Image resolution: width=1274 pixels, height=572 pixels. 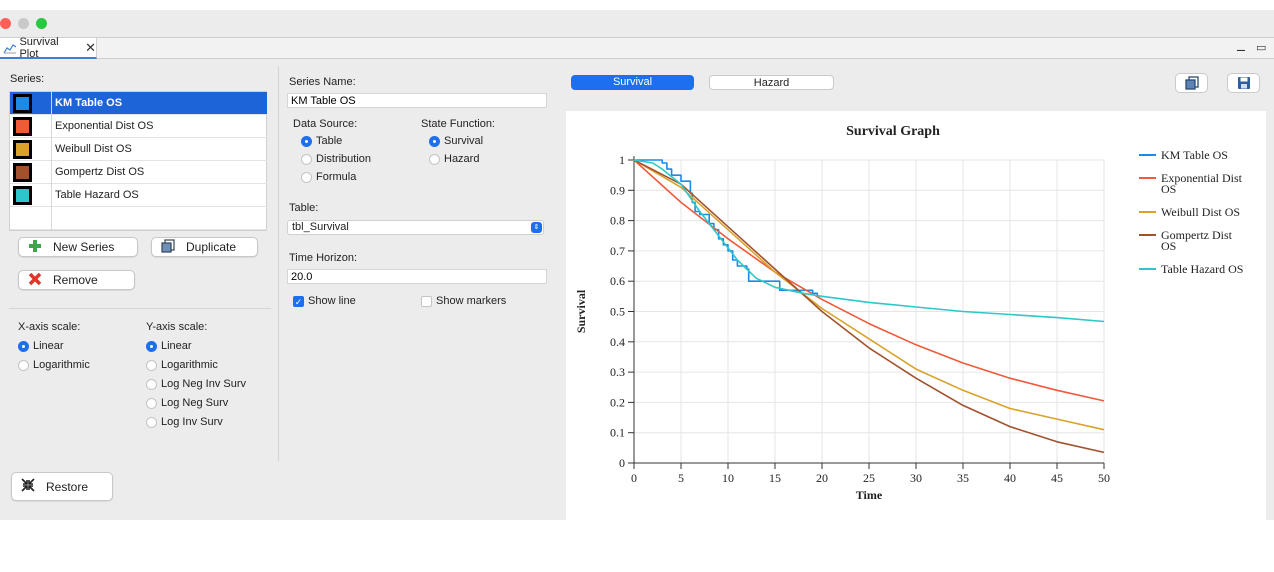 I want to click on copy-chart-button, so click(x=1191, y=83).